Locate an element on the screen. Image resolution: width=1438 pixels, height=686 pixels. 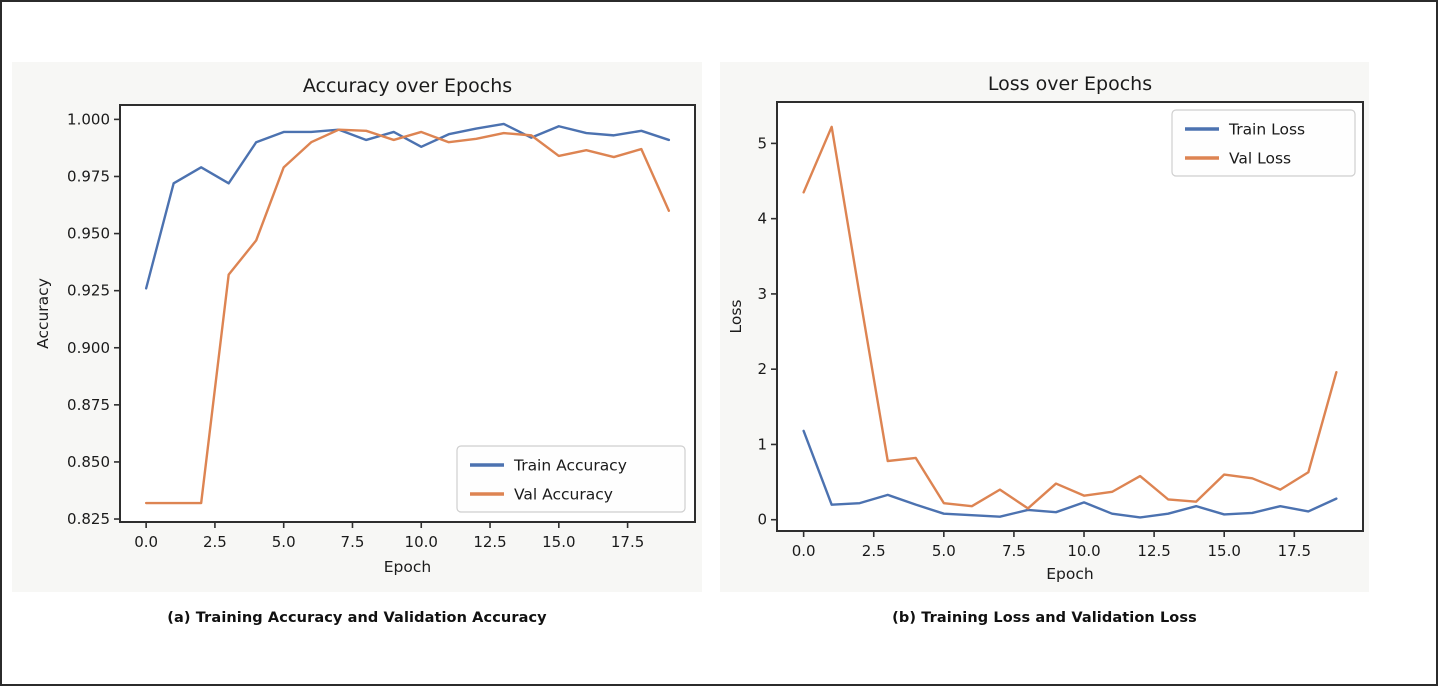
chart-title: Loss over Epochs is located at coordinates (1070, 84).